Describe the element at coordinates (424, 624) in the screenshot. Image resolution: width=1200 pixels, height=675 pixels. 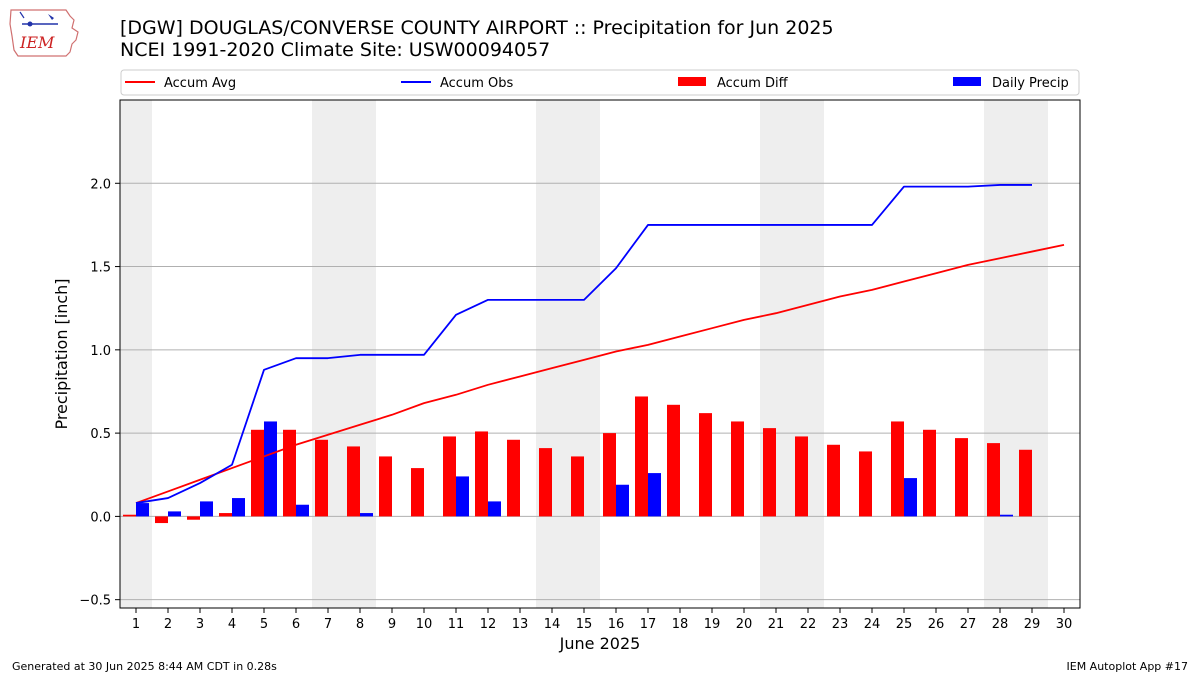
I see `x-tick-label: 10` at that location.